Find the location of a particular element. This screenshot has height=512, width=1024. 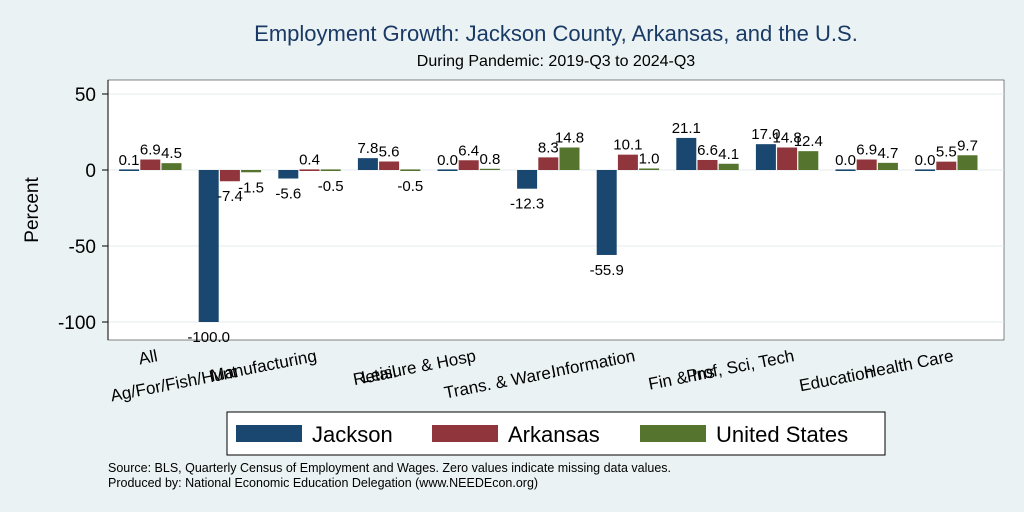

bar-value-label: -7.4 is located at coordinates (230, 196).